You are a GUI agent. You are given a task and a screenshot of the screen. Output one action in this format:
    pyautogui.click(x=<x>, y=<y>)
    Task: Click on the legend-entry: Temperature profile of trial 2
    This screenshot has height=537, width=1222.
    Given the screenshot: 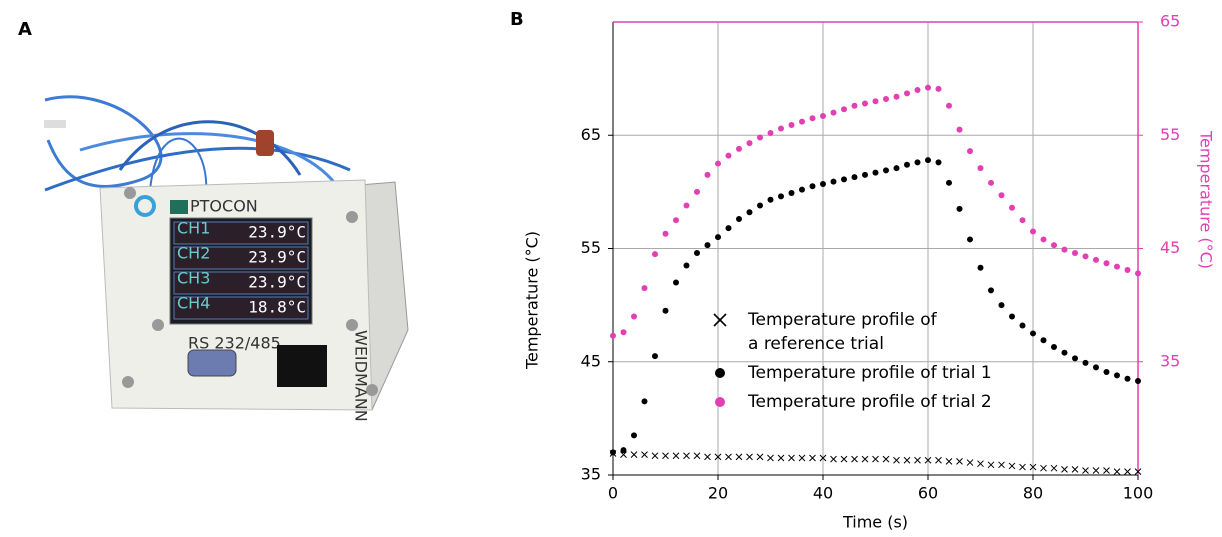 What is the action you would take?
    pyautogui.click(x=852, y=402)
    